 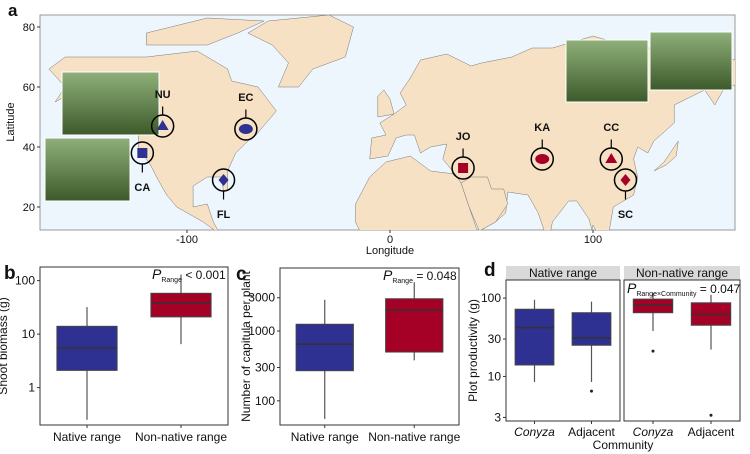 I want to click on site-marker-nu, so click(x=162, y=125).